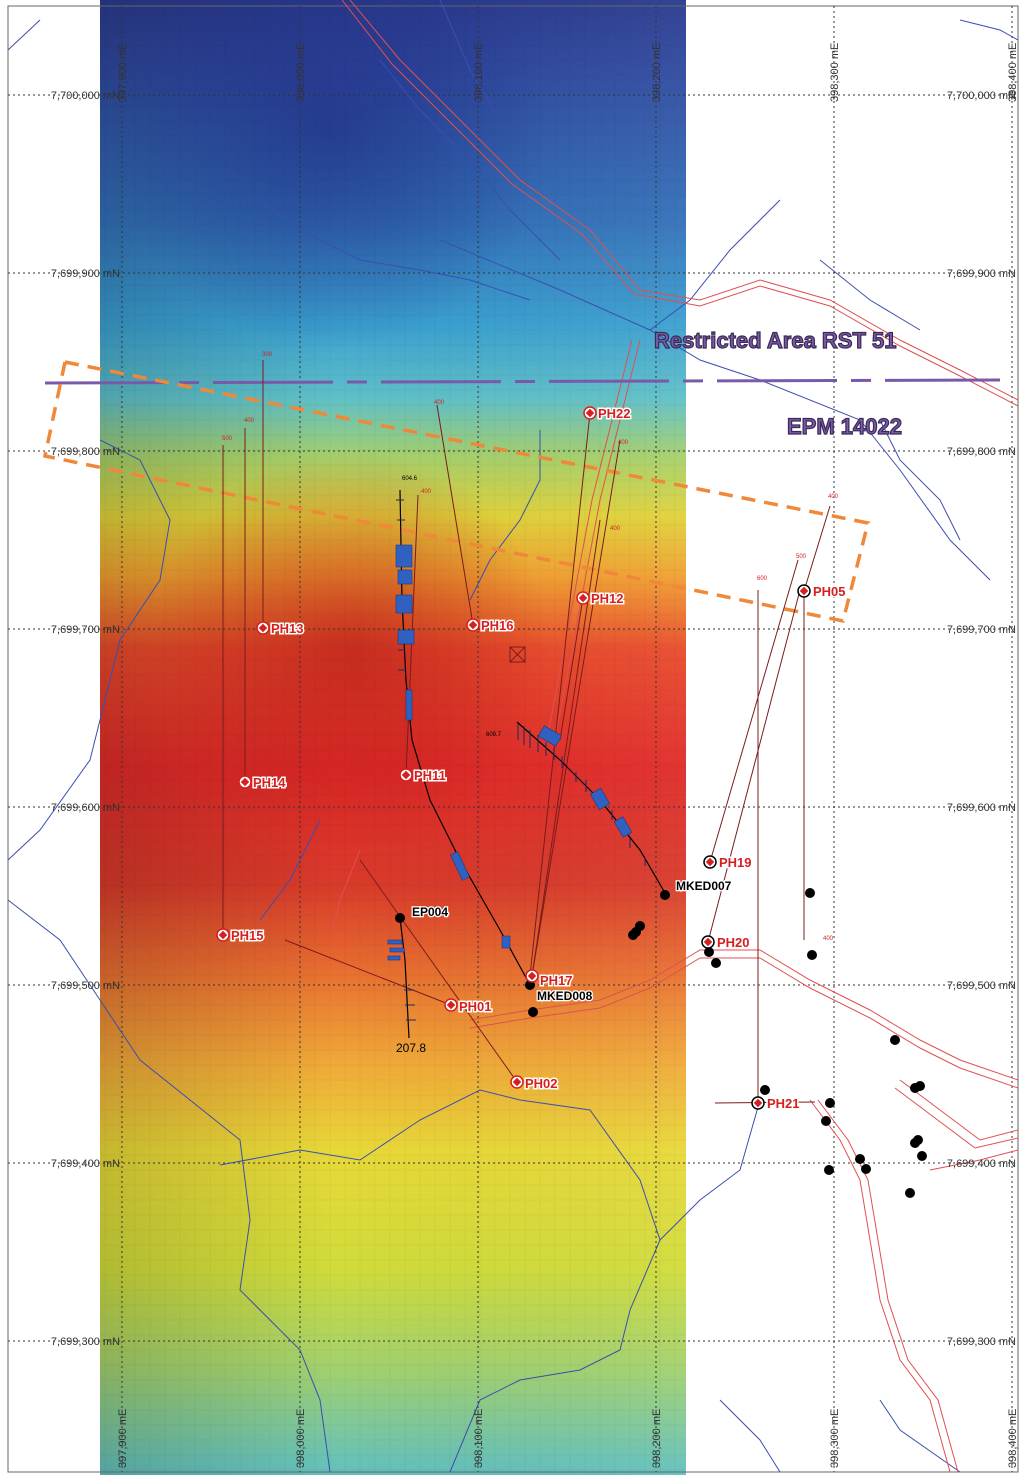  What do you see at coordinates (541, 1083) in the screenshot?
I see `ph02-label: PH02` at bounding box center [541, 1083].